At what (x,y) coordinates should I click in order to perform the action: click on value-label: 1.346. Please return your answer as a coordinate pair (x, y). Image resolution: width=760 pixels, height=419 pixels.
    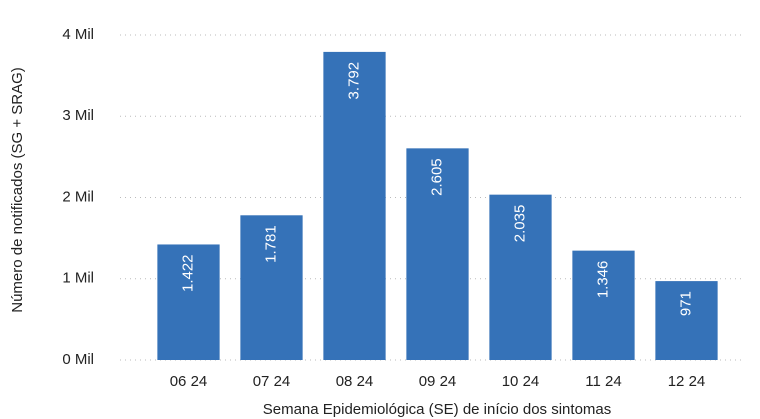
    Looking at the image, I should click on (602, 280).